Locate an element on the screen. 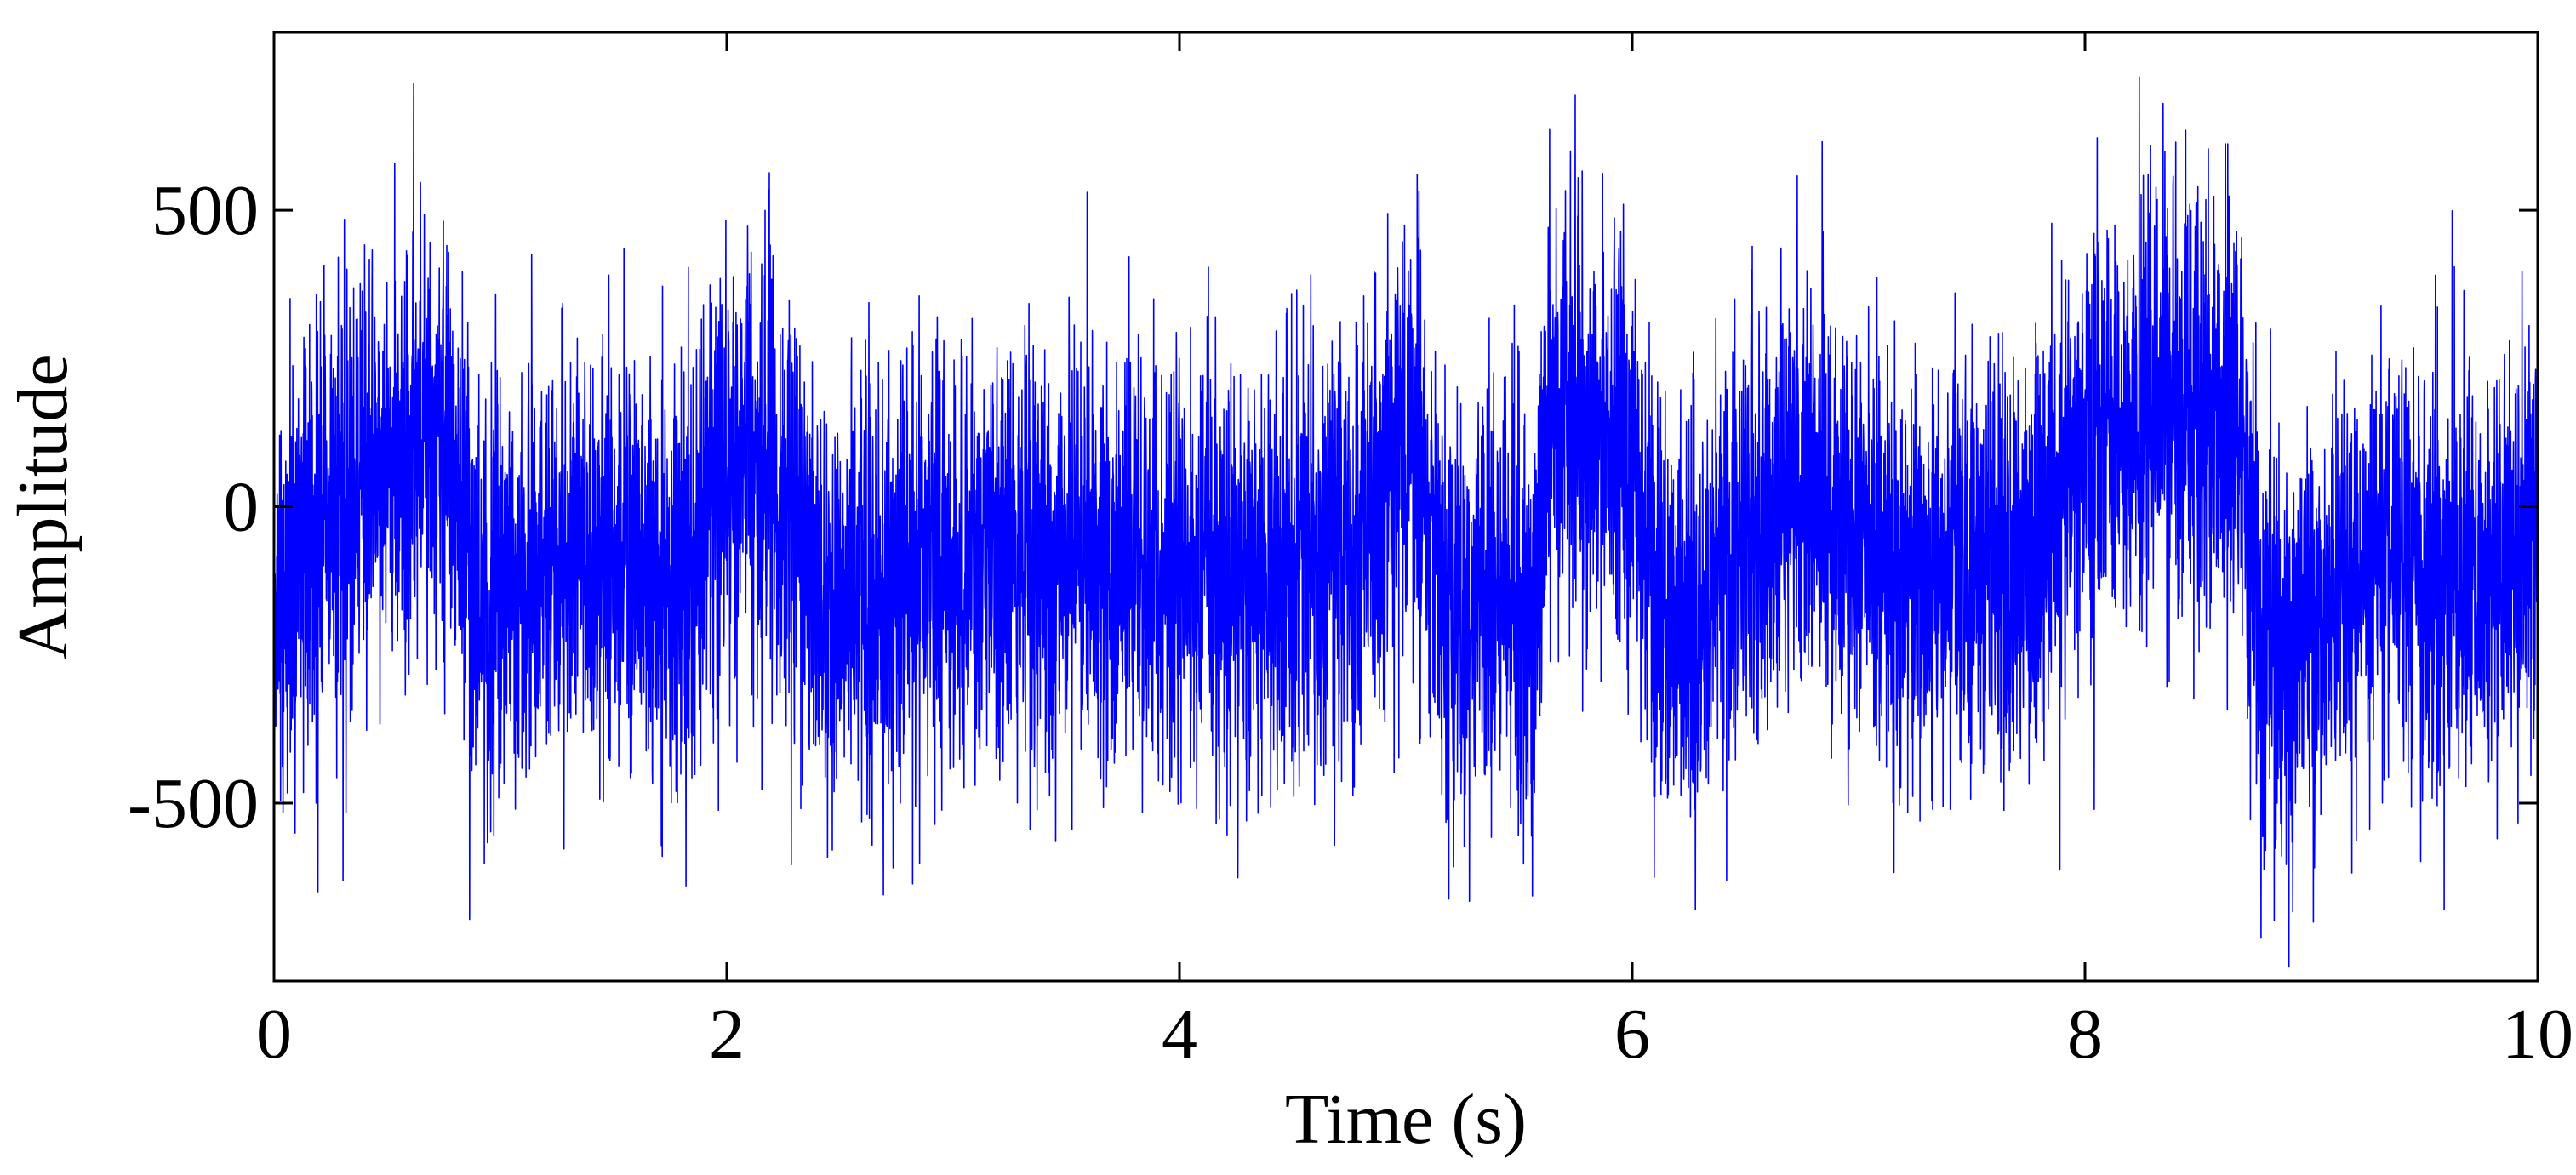  x-tick-label: 2 is located at coordinates (727, 1035).